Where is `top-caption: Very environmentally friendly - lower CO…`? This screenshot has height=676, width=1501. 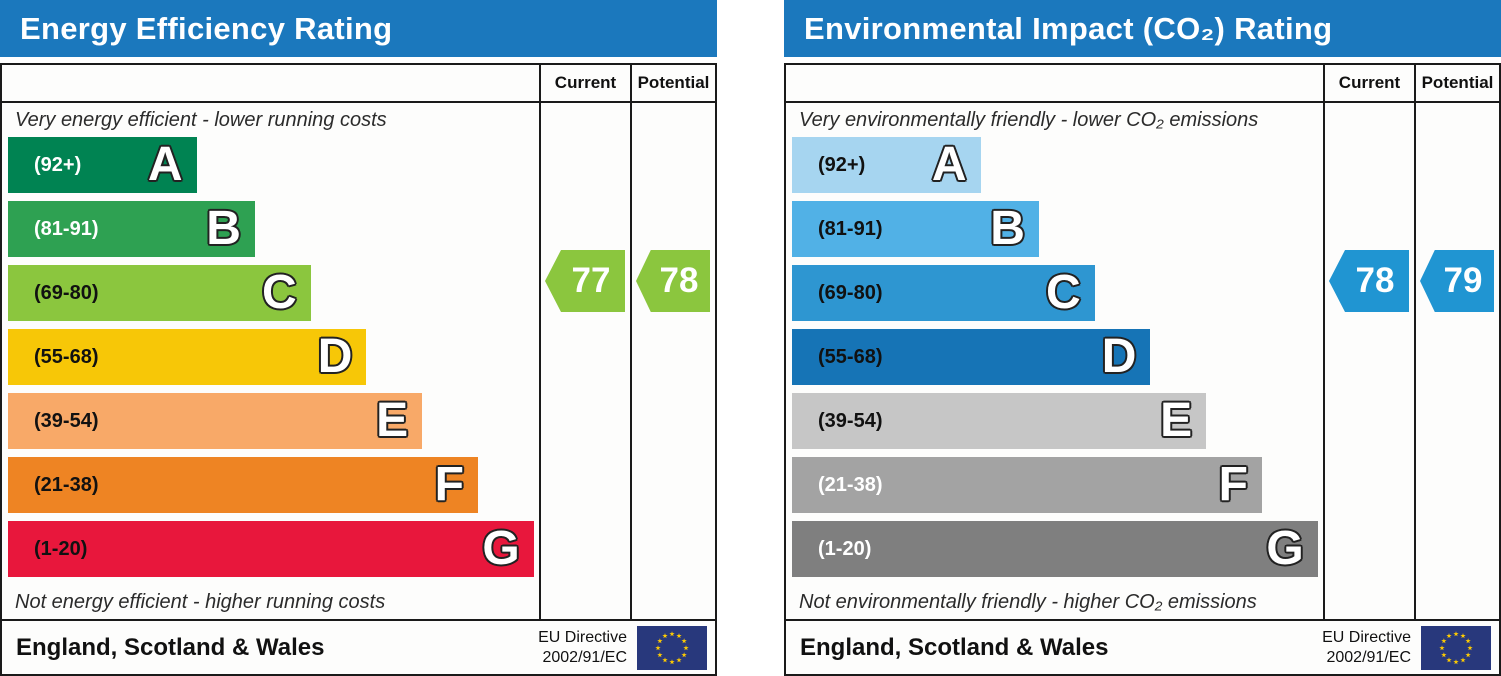
top-caption: Very environmentally friendly - lower CO… is located at coordinates (1029, 119).